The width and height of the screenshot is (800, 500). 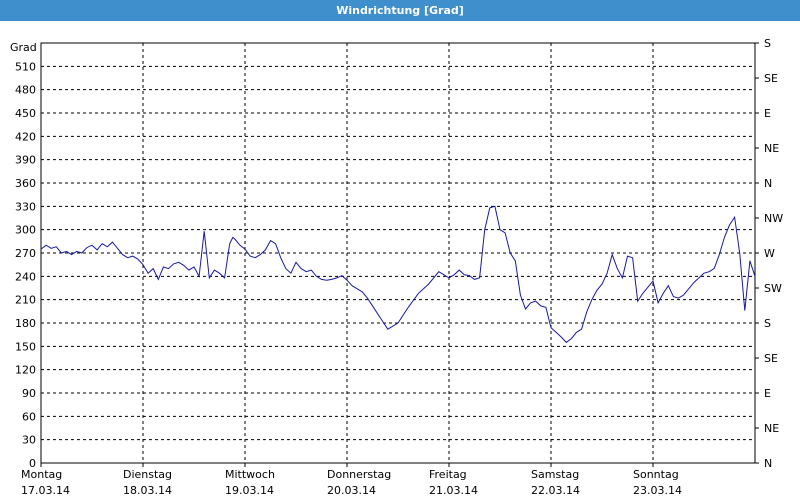 What do you see at coordinates (23, 47) in the screenshot?
I see `y-axis-label: Grad` at bounding box center [23, 47].